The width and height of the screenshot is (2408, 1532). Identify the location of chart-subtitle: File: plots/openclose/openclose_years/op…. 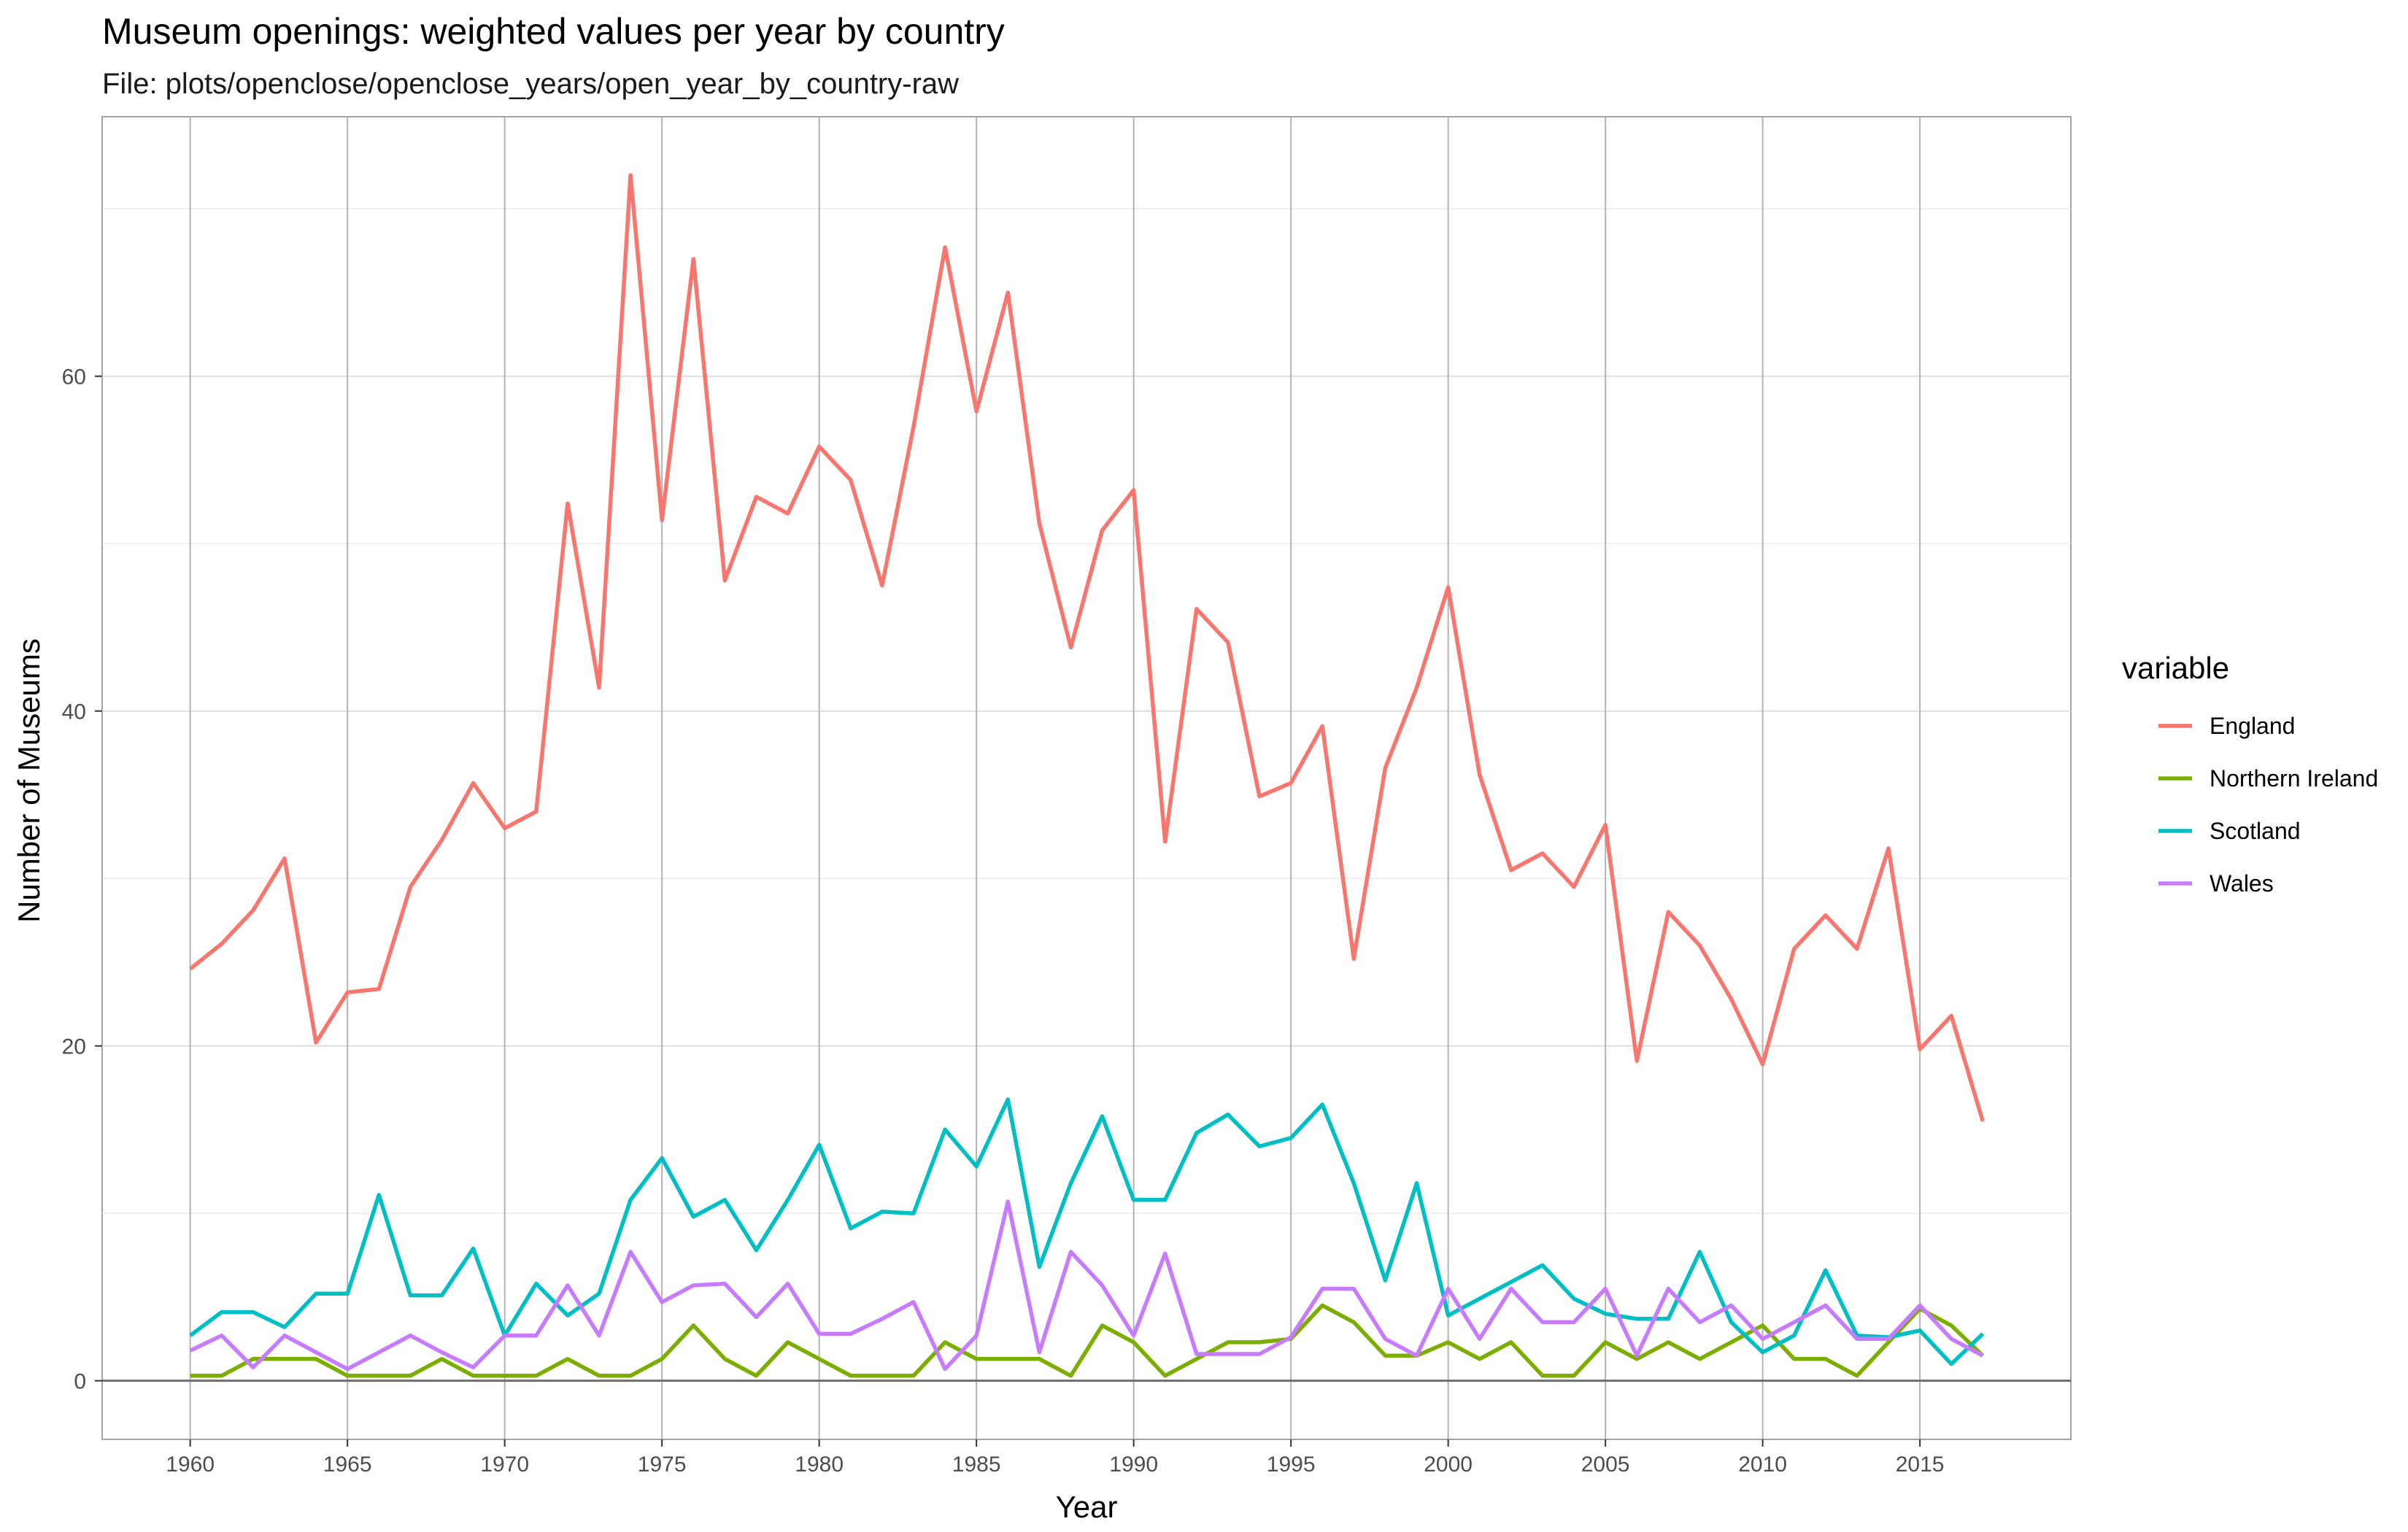
(530, 84).